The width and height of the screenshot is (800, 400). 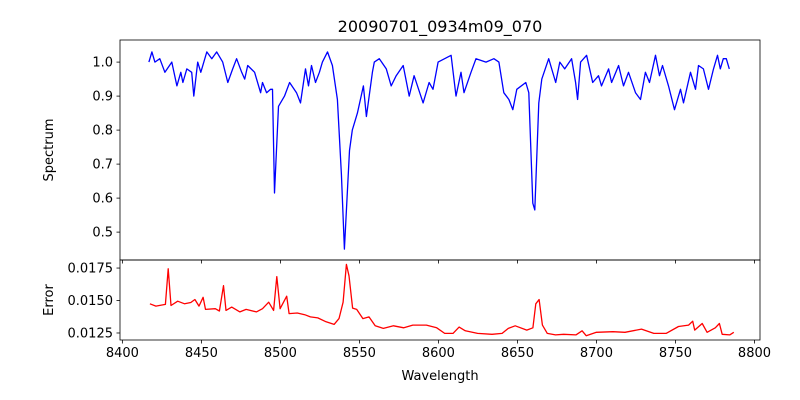 What do you see at coordinates (122, 353) in the screenshot?
I see `x-tick-label: 8400` at bounding box center [122, 353].